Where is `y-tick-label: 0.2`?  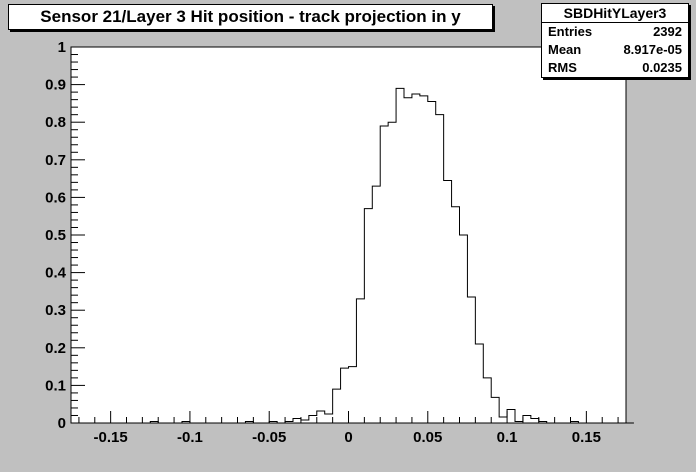 y-tick-label: 0.2 is located at coordinates (55, 348).